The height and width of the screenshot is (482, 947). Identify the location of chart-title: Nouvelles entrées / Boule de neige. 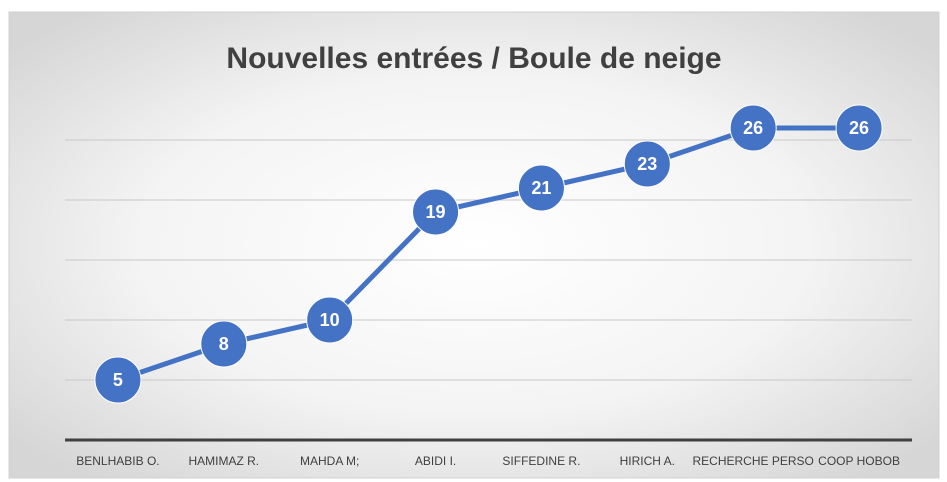
(473, 58).